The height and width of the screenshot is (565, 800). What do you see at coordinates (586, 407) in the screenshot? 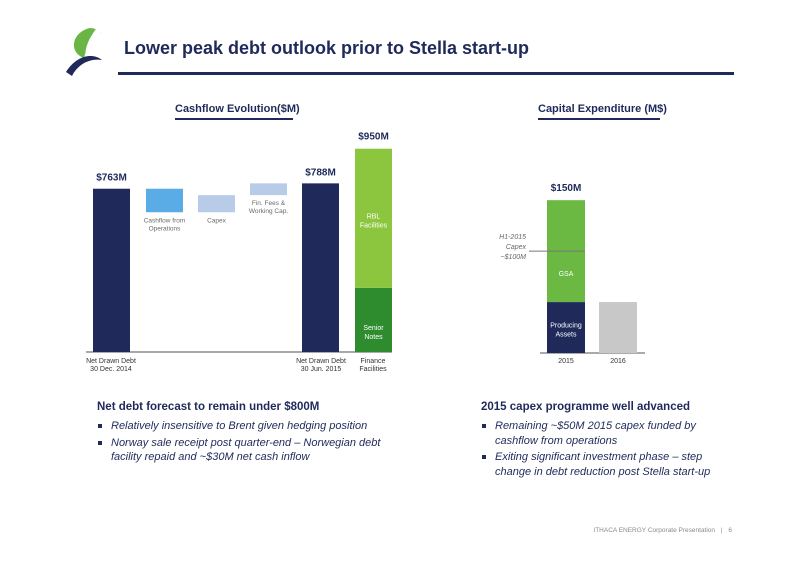
I see `right-bullets-title: 2015 capex programme well advanced` at bounding box center [586, 407].